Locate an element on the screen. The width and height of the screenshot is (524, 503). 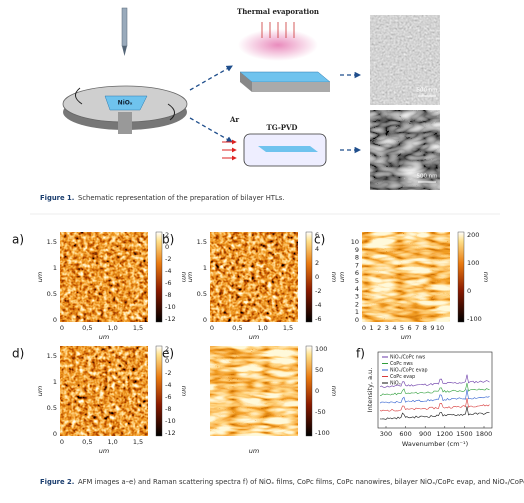
x-tick: 1200 is located at coordinates (445, 434).